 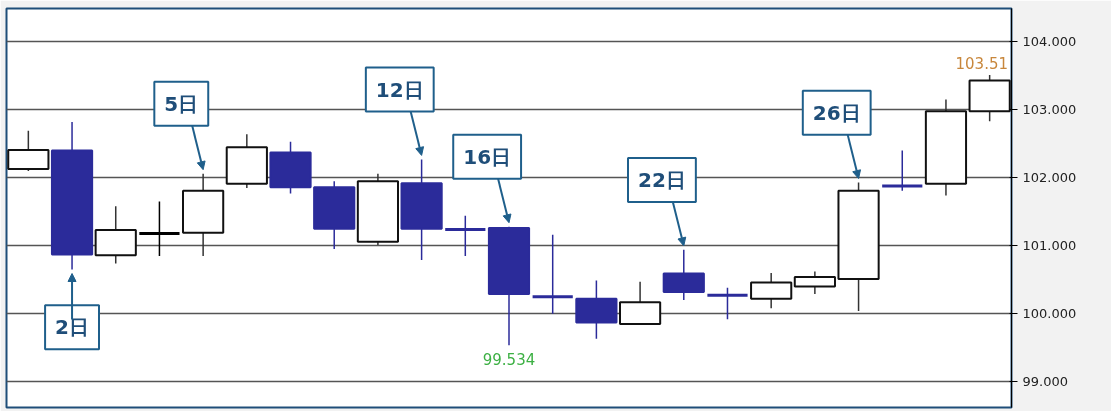 What do you see at coordinates (487, 156) in the screenshot?
I see `annotation: 16日` at bounding box center [487, 156].